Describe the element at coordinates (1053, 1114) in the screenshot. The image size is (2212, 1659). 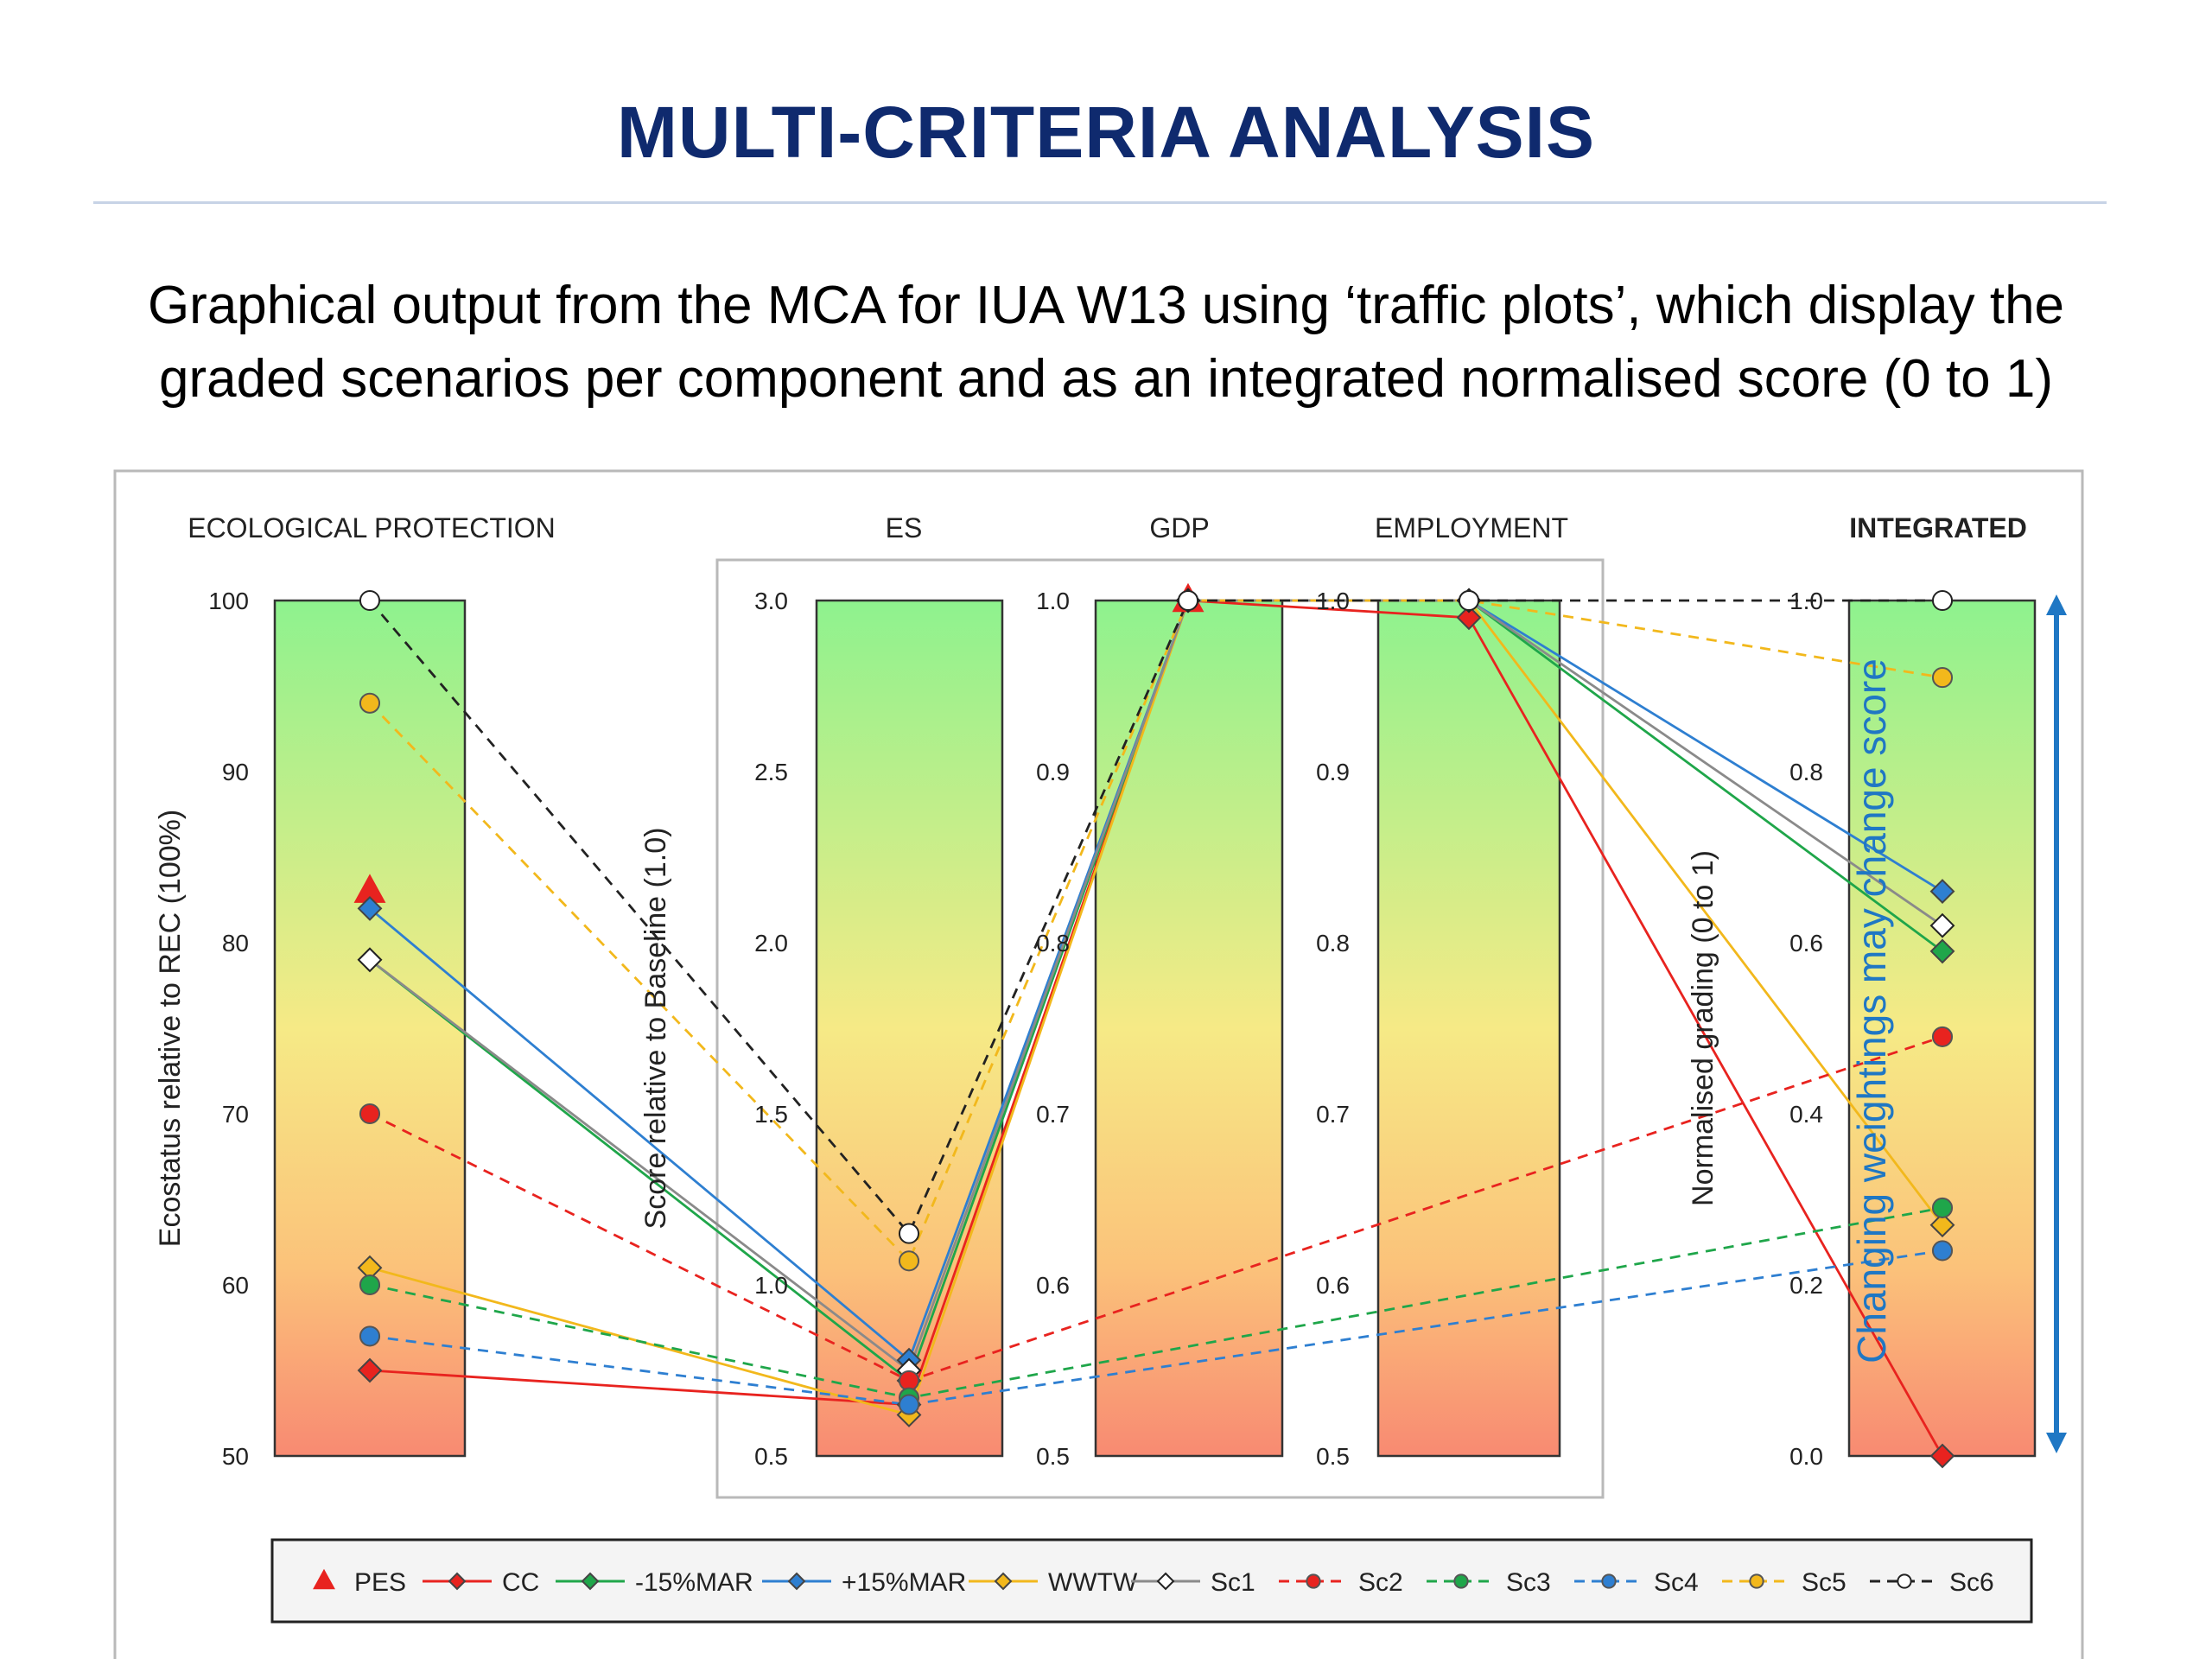
I see `tick-label-gdp: 0.7` at that location.